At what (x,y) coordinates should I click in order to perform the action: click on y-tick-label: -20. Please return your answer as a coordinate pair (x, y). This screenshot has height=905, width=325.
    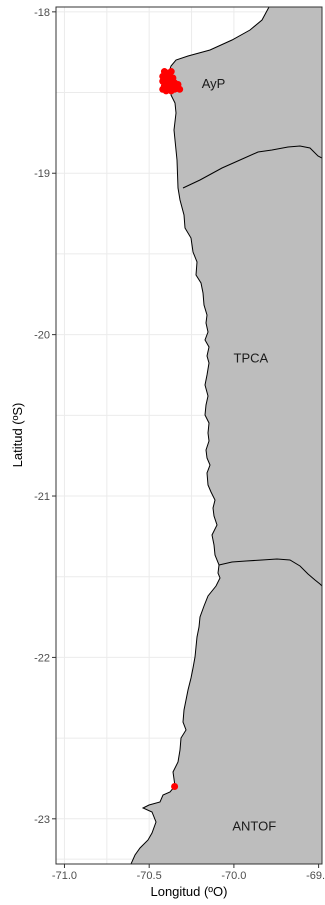
    Looking at the image, I should click on (42, 336).